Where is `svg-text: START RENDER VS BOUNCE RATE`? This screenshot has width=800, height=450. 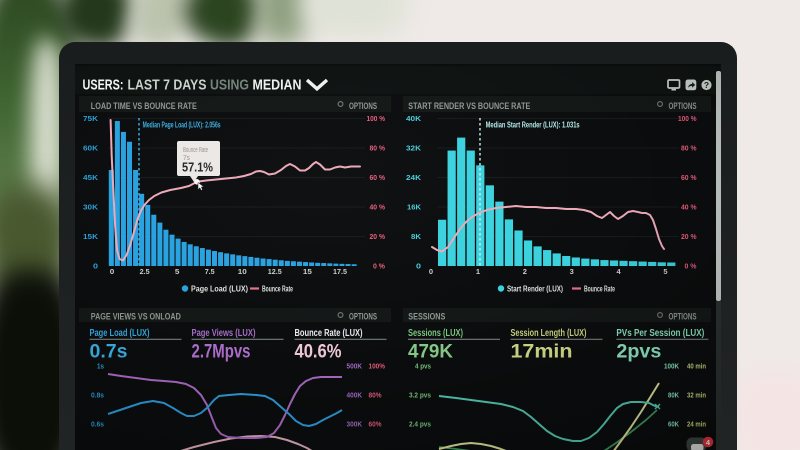 svg-text: START RENDER VS BOUNCE RATE is located at coordinates (469, 106).